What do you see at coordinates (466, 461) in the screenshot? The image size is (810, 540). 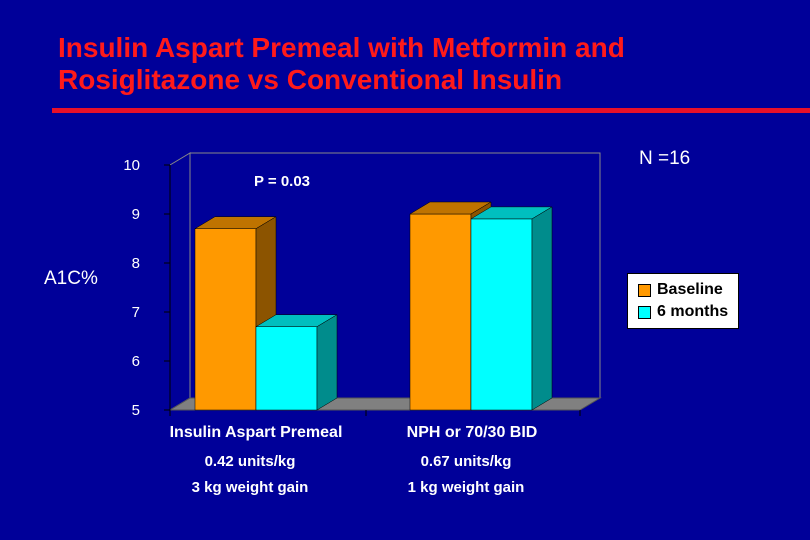 I see `x-category-sublabel-2-1: 0.67 units/kg` at bounding box center [466, 461].